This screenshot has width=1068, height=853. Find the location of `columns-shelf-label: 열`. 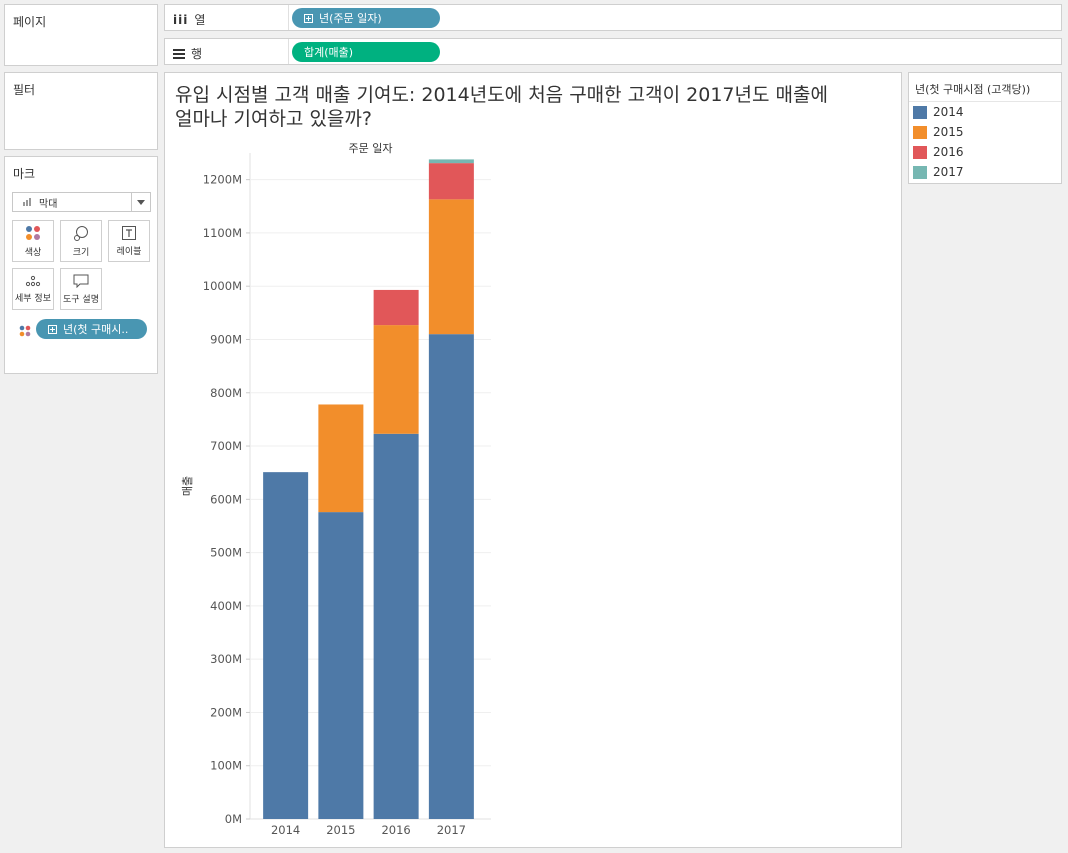

columns-shelf-label: 열 is located at coordinates (200, 20).